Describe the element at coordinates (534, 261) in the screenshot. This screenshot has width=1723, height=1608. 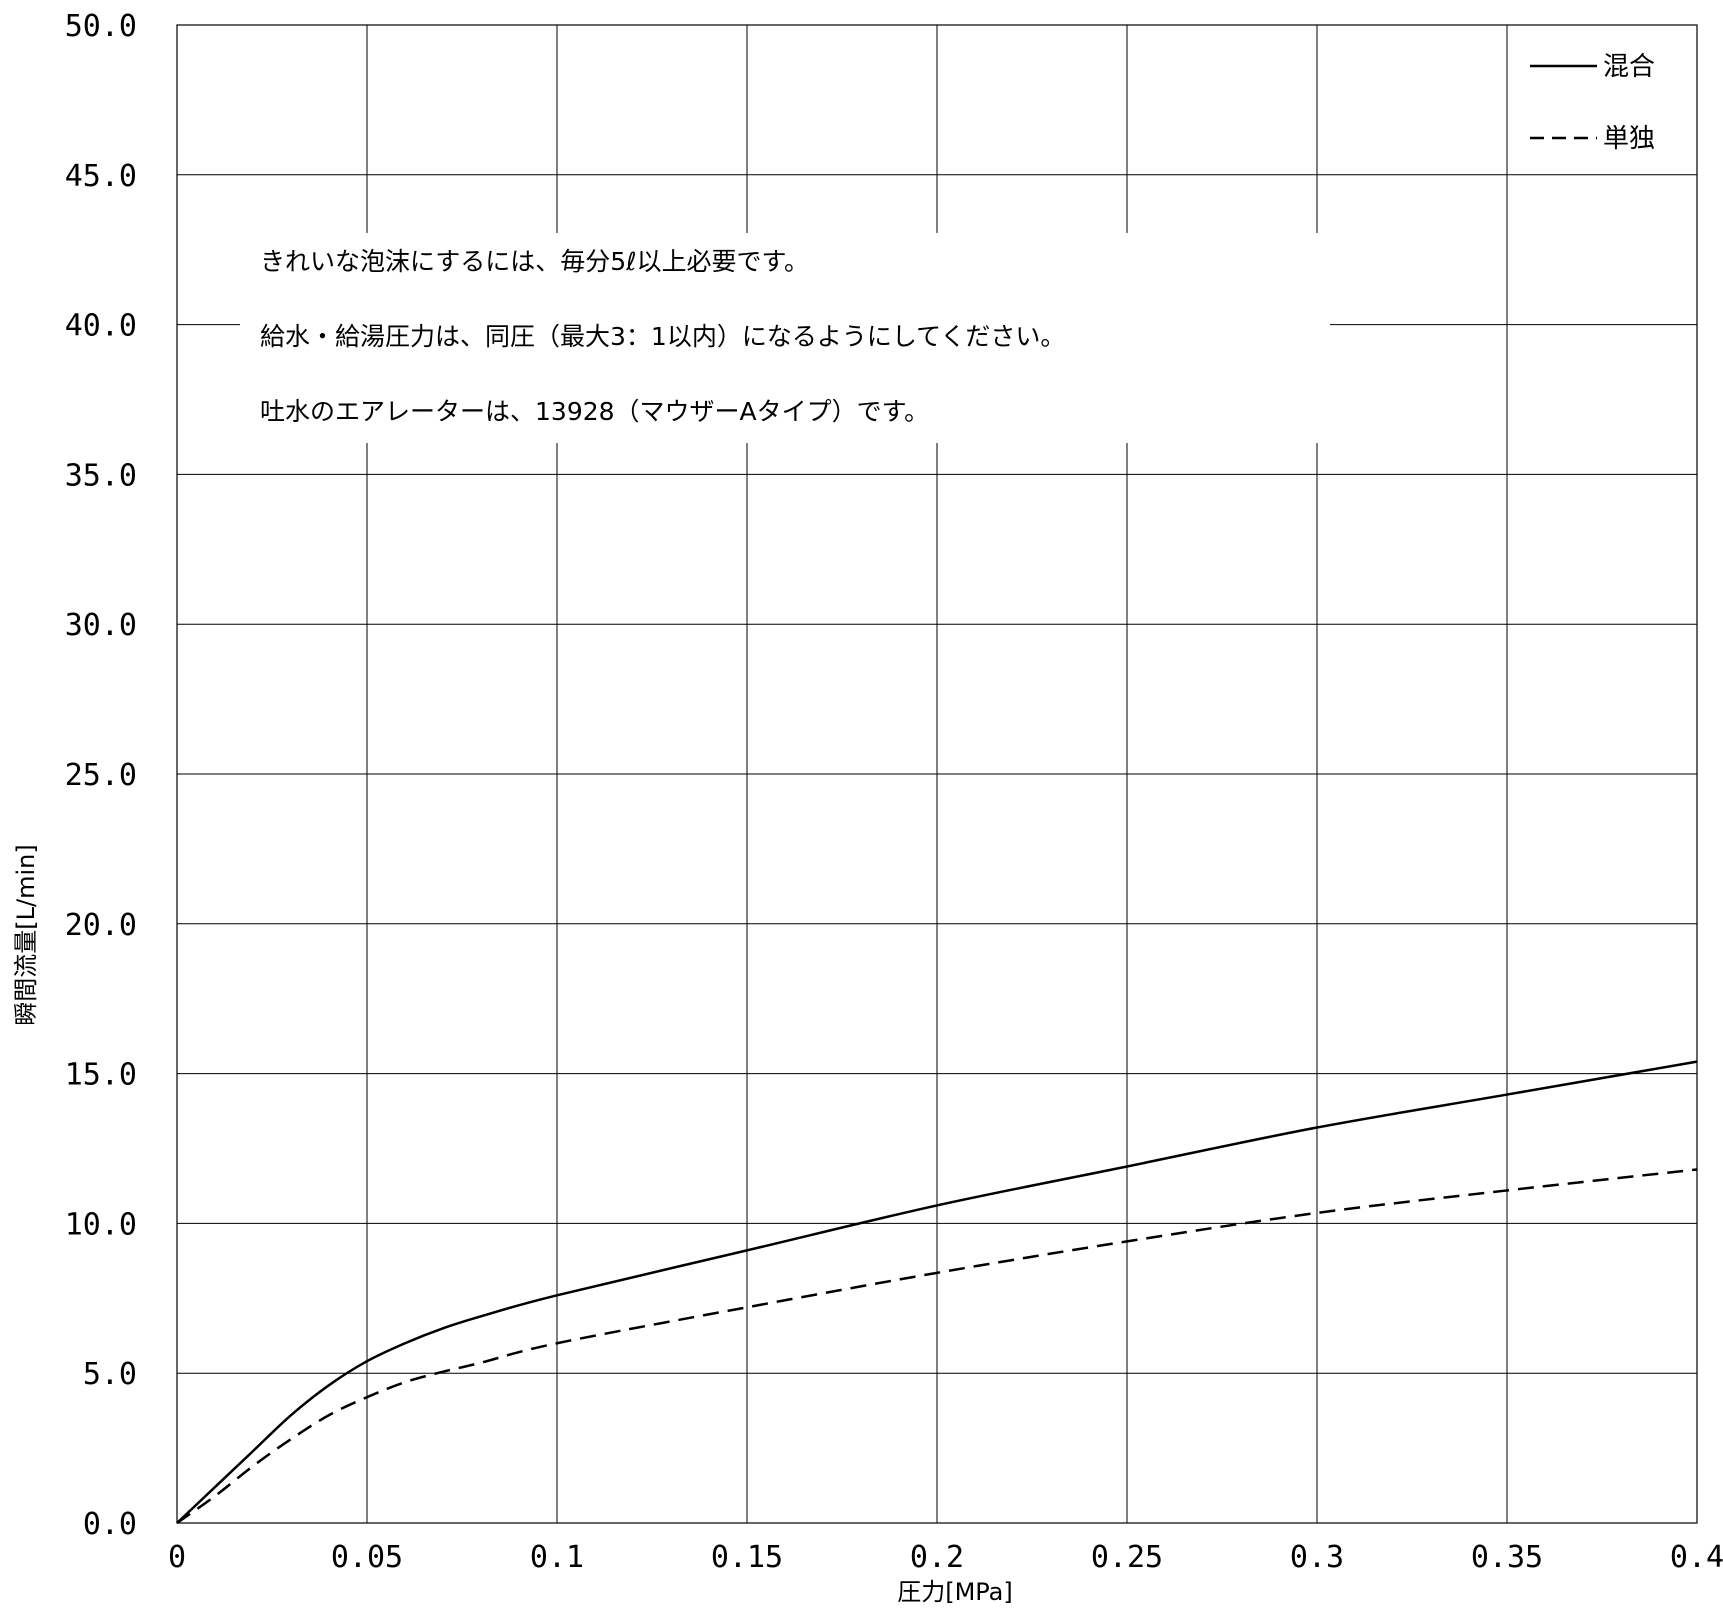
I see `annotation-1: きれいな泡沫にするには、毎分5ℓ以上必要です。` at that location.